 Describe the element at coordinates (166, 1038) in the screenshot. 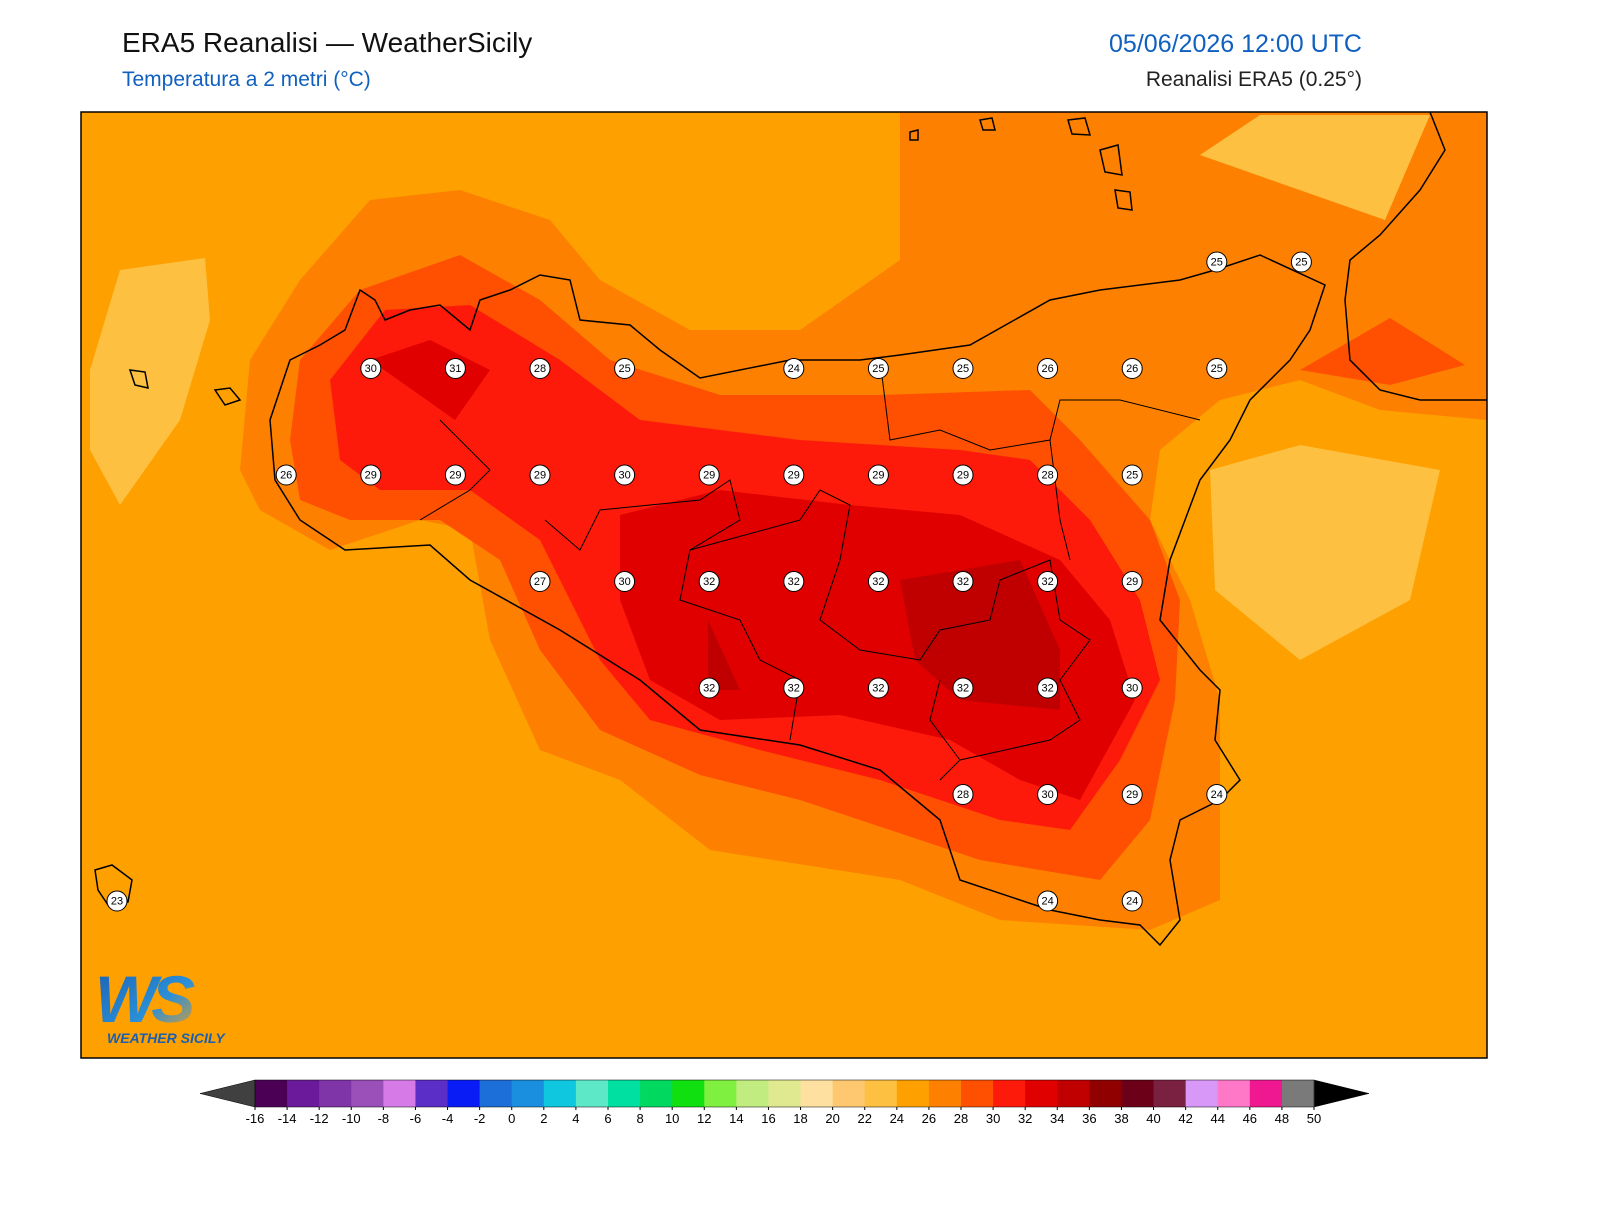

I see `logo-caption: WEATHER SICILY` at that location.